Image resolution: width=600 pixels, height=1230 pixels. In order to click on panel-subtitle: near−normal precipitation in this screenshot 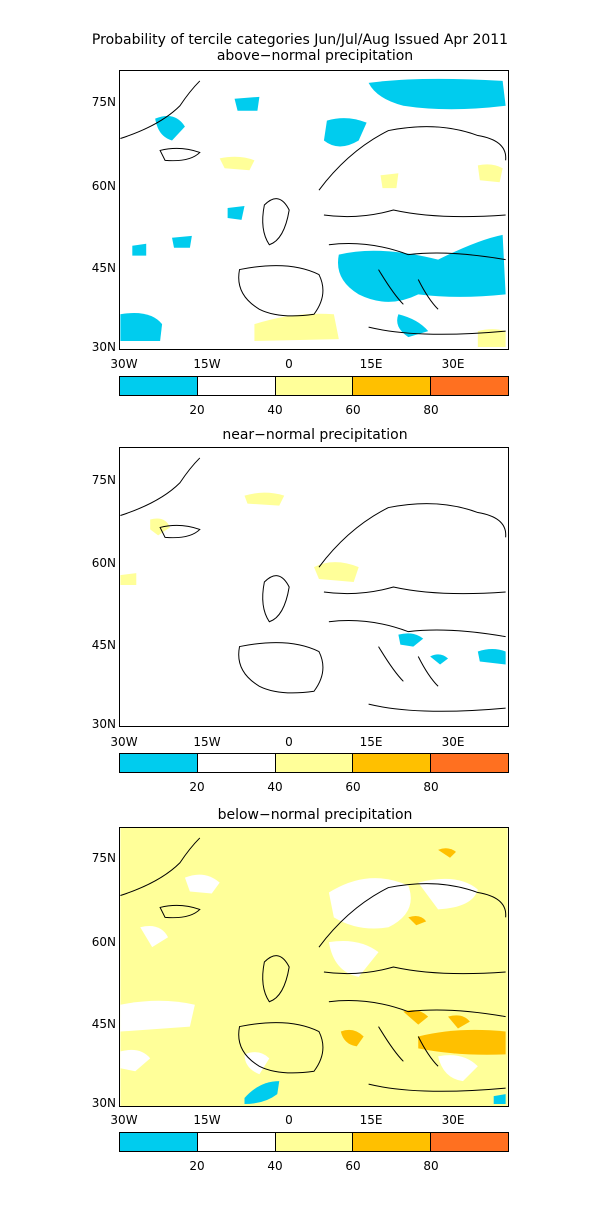, I will do `click(315, 435)`.